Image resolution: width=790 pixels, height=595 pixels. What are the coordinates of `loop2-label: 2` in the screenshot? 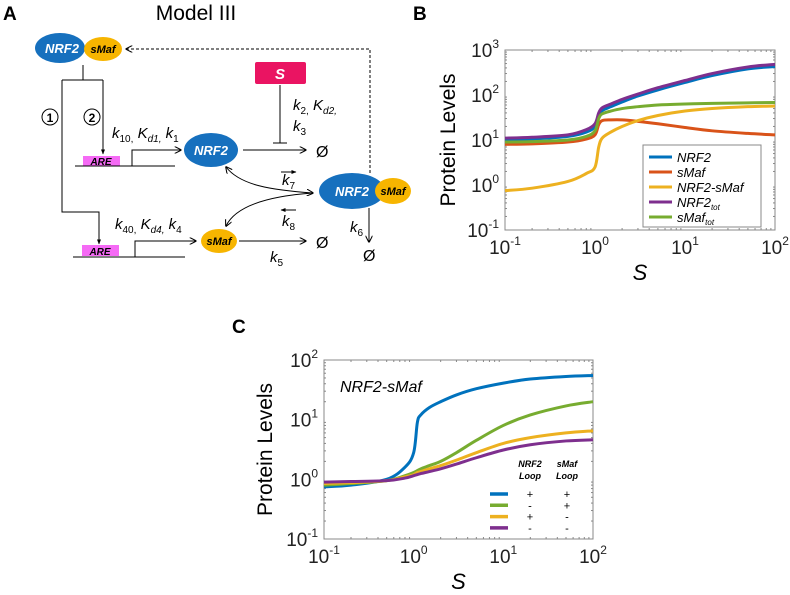 It's located at (92, 118).